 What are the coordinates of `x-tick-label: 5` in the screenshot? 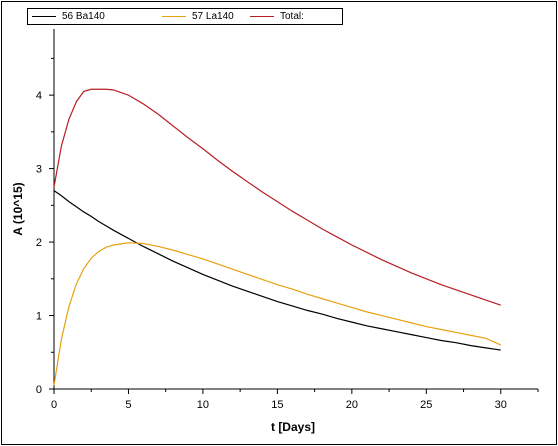 It's located at (128, 405).